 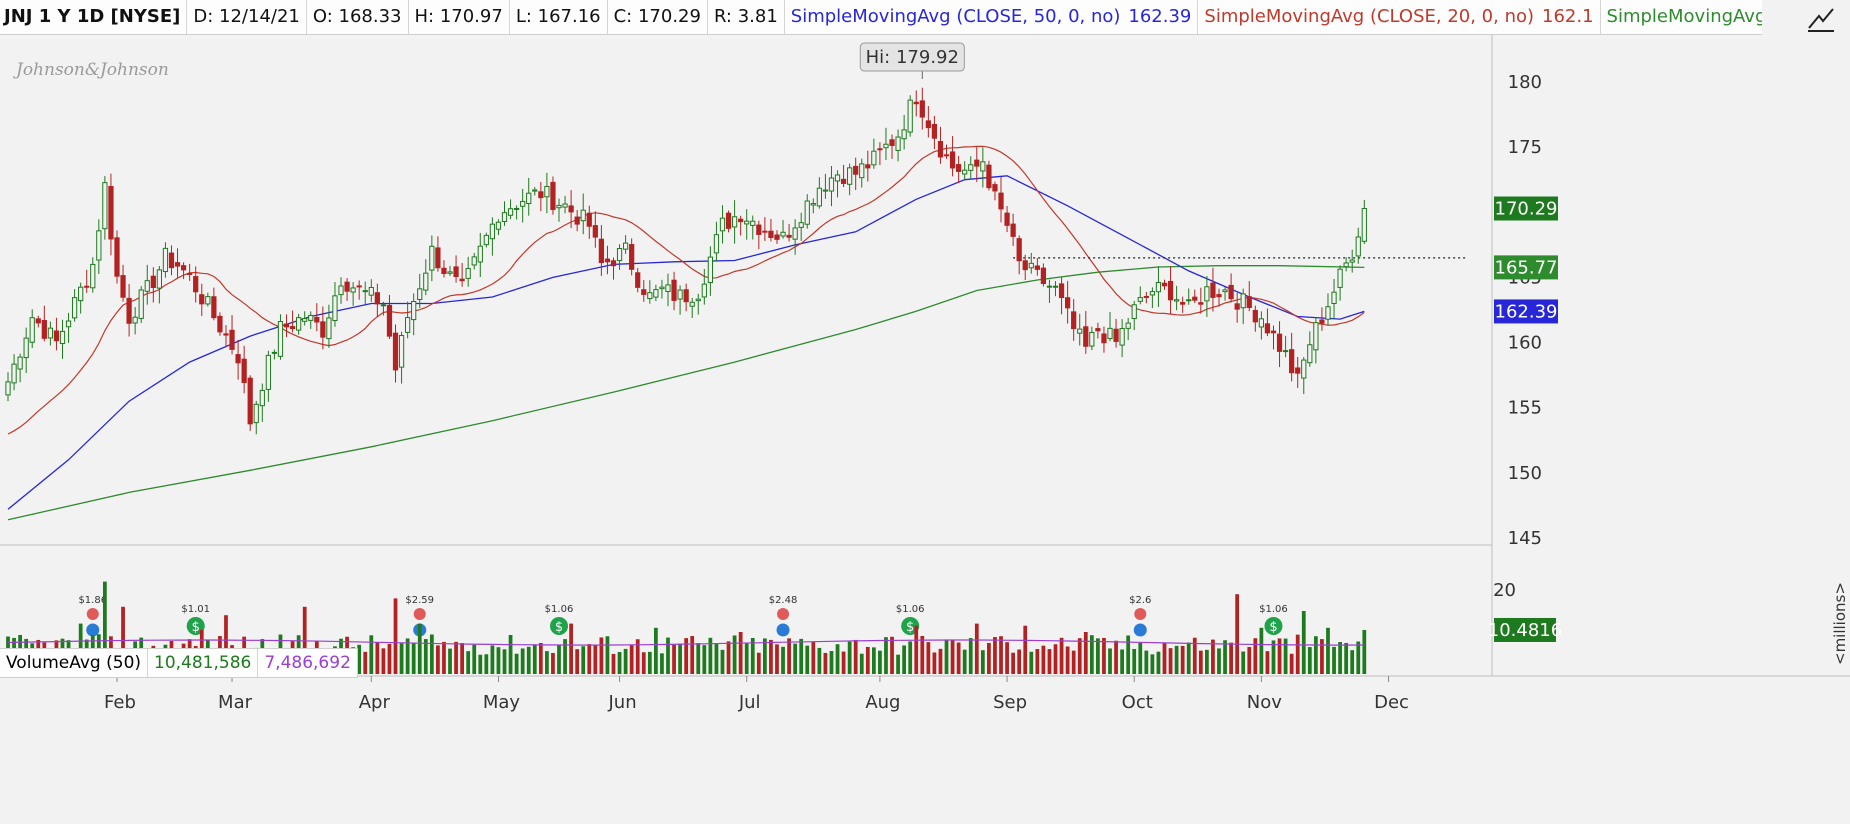 What do you see at coordinates (94, 17) in the screenshot?
I see `symbol-label: JNJ 1 Y 1D [NYSE]` at bounding box center [94, 17].